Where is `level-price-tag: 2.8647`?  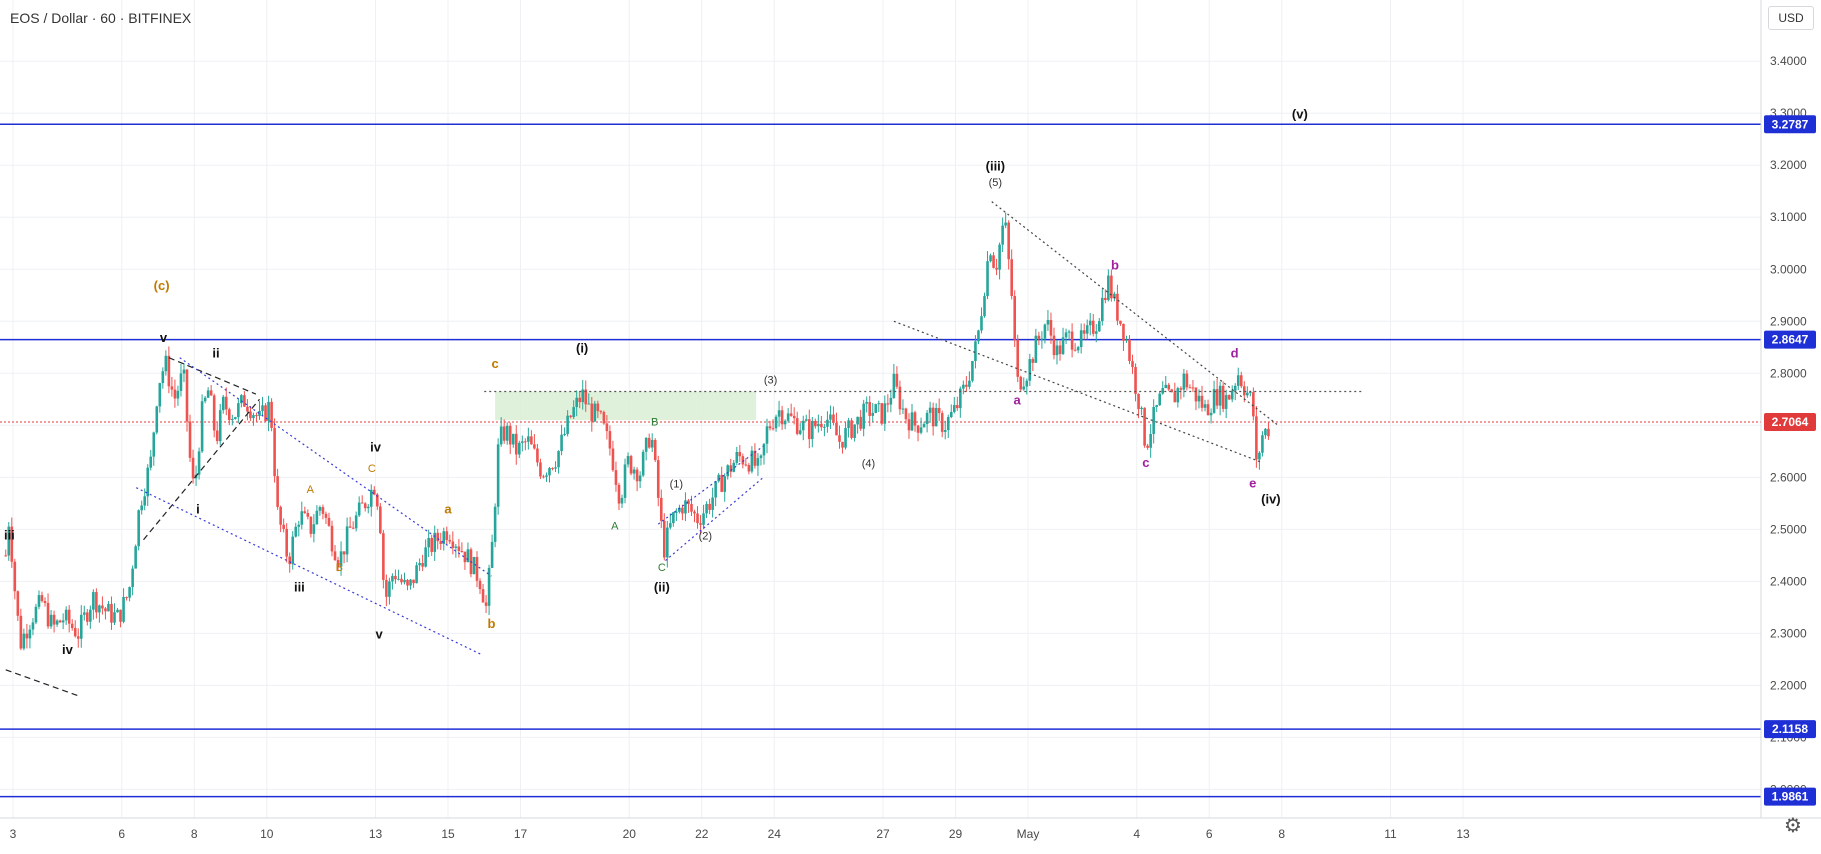 level-price-tag: 2.8647 is located at coordinates (1790, 340).